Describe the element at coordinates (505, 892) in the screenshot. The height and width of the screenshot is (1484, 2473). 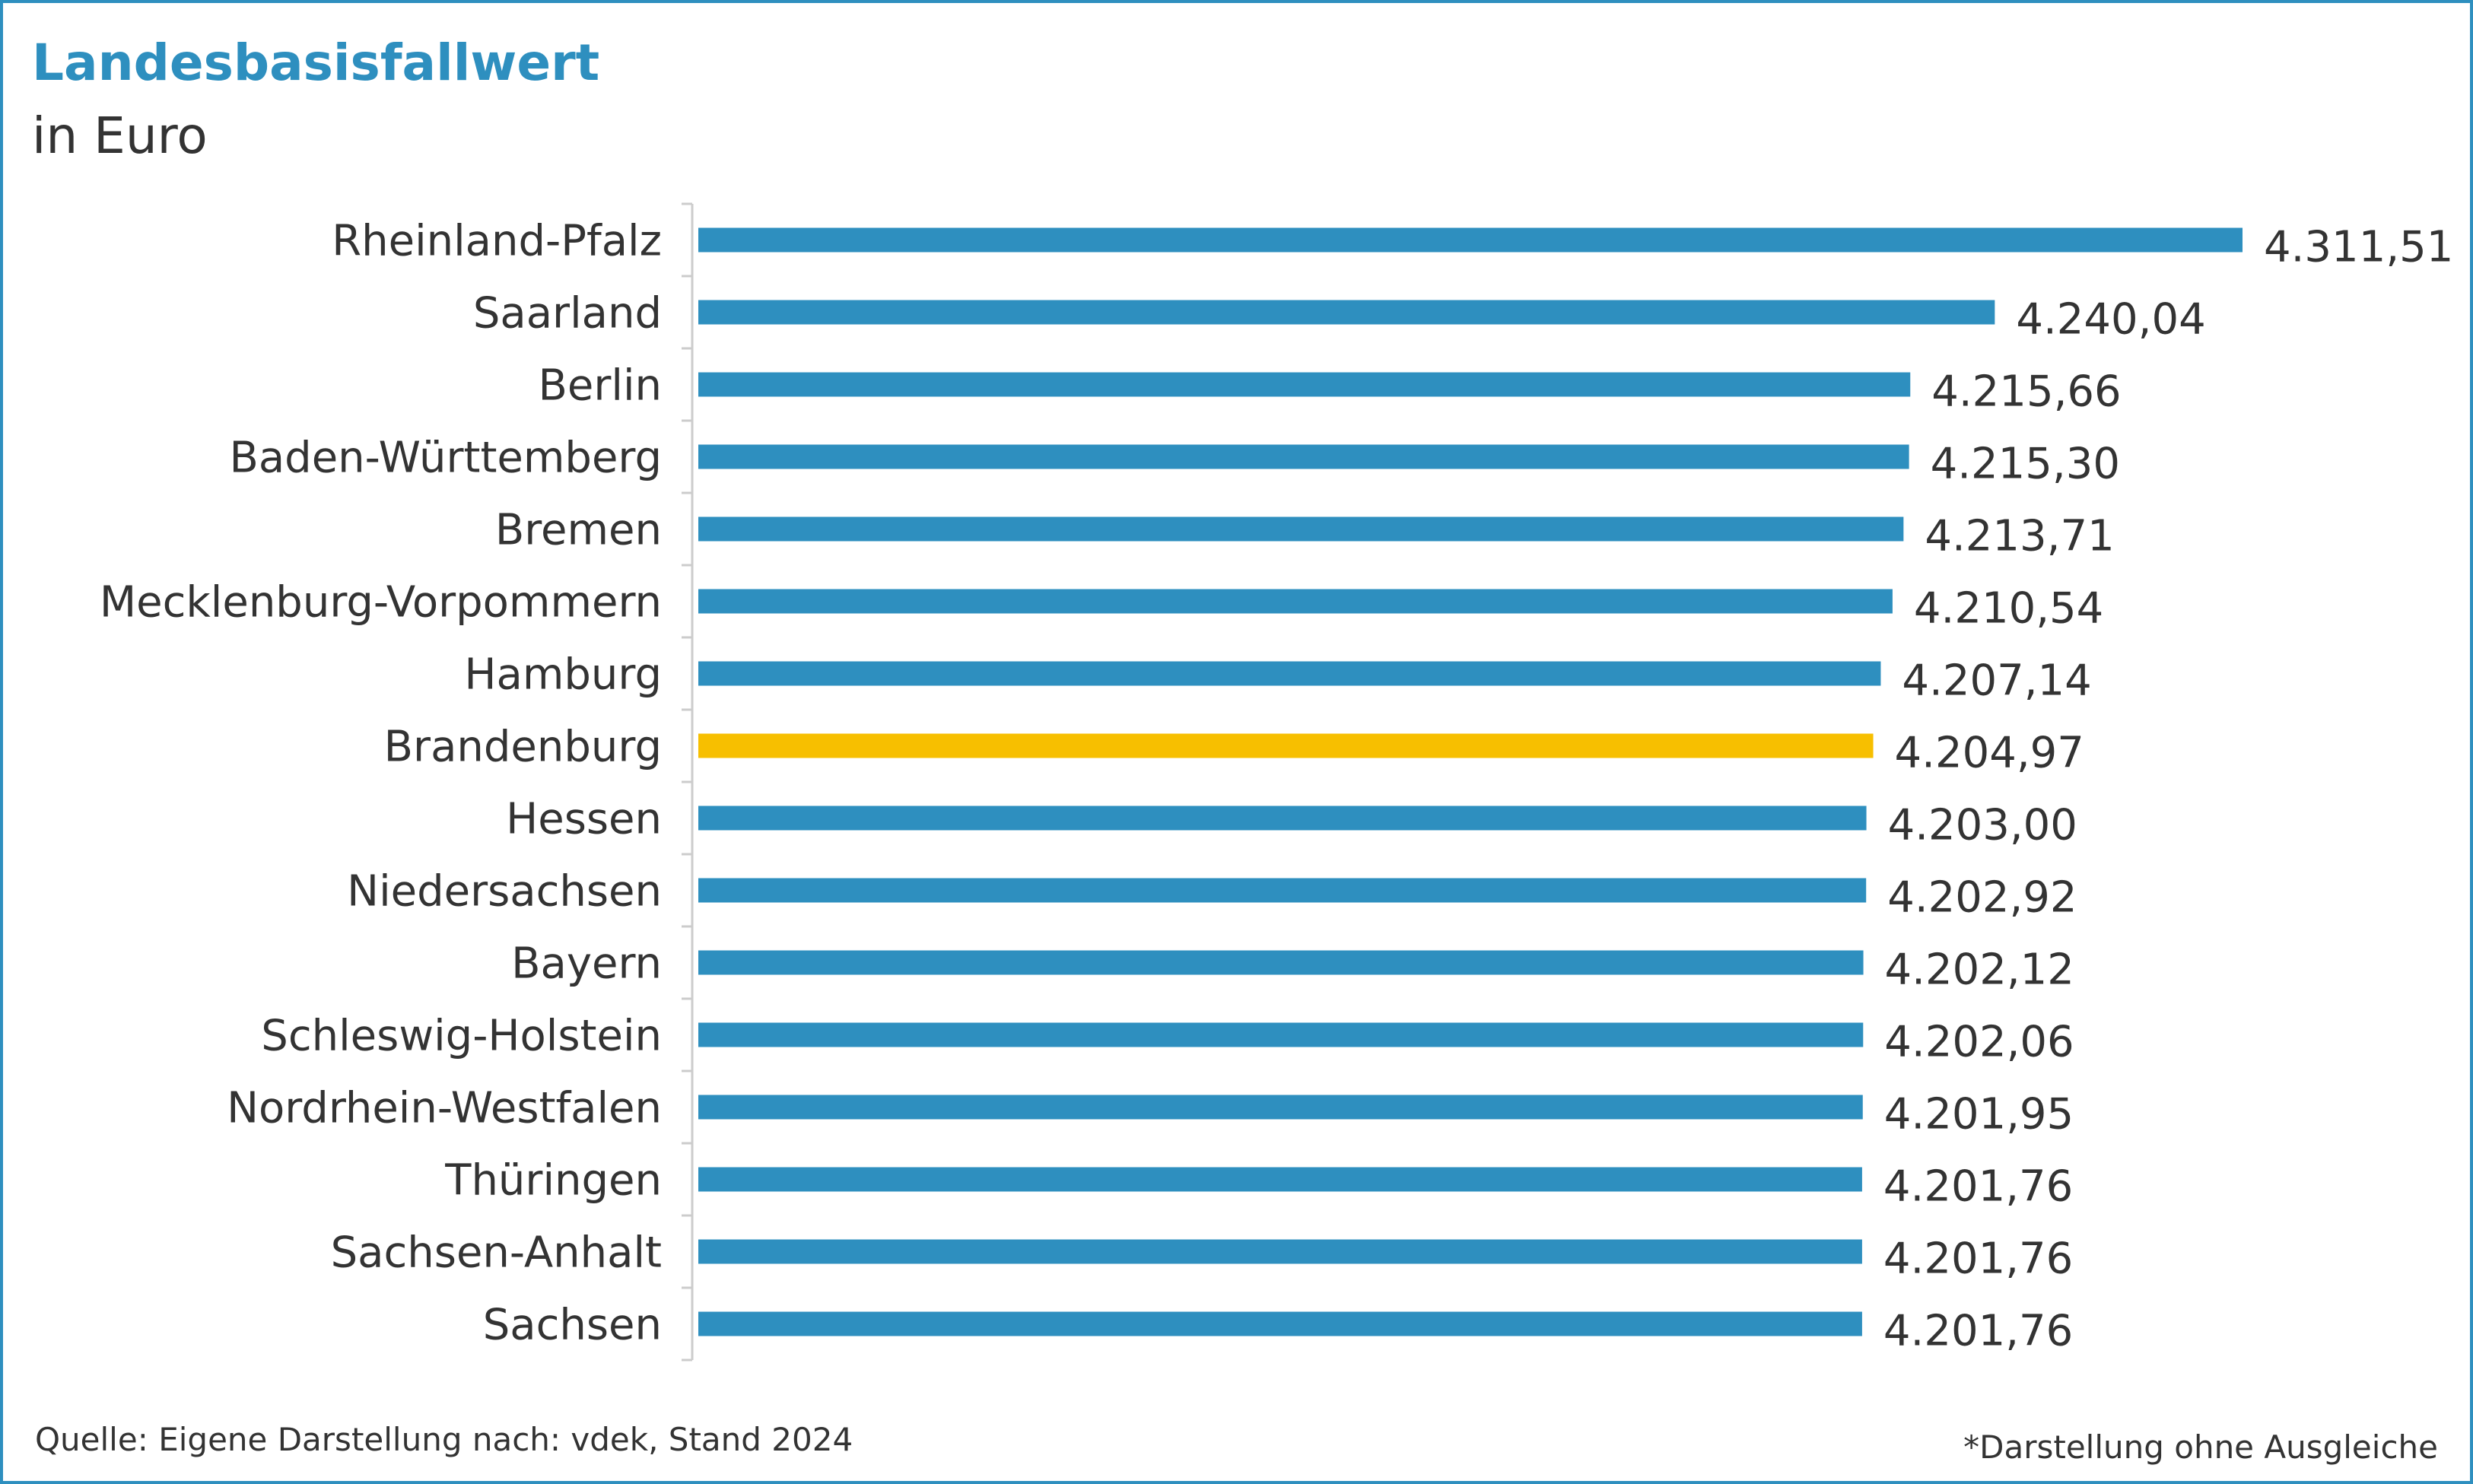
I see `category-label: Niedersachsen` at that location.